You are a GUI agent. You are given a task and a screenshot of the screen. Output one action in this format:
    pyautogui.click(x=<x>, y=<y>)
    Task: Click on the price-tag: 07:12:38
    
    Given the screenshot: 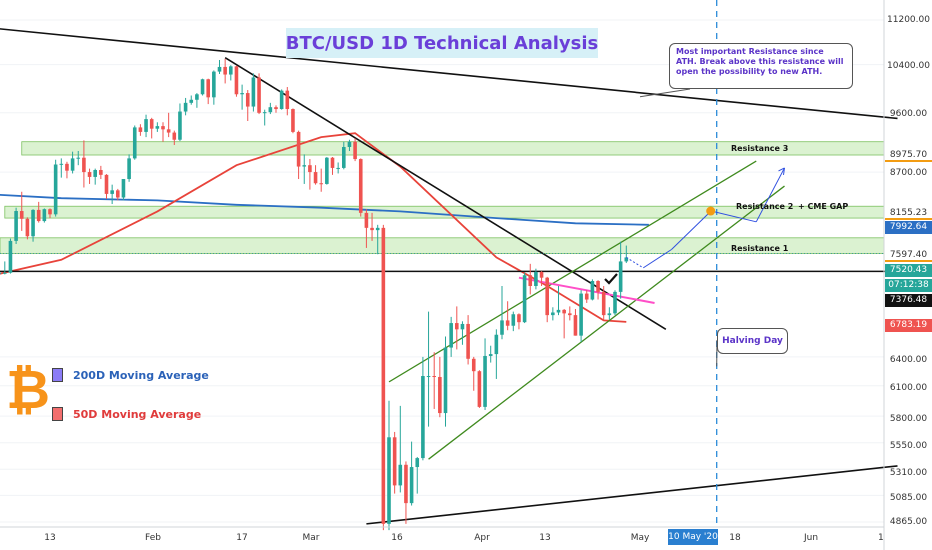 What is the action you would take?
    pyautogui.click(x=908, y=285)
    